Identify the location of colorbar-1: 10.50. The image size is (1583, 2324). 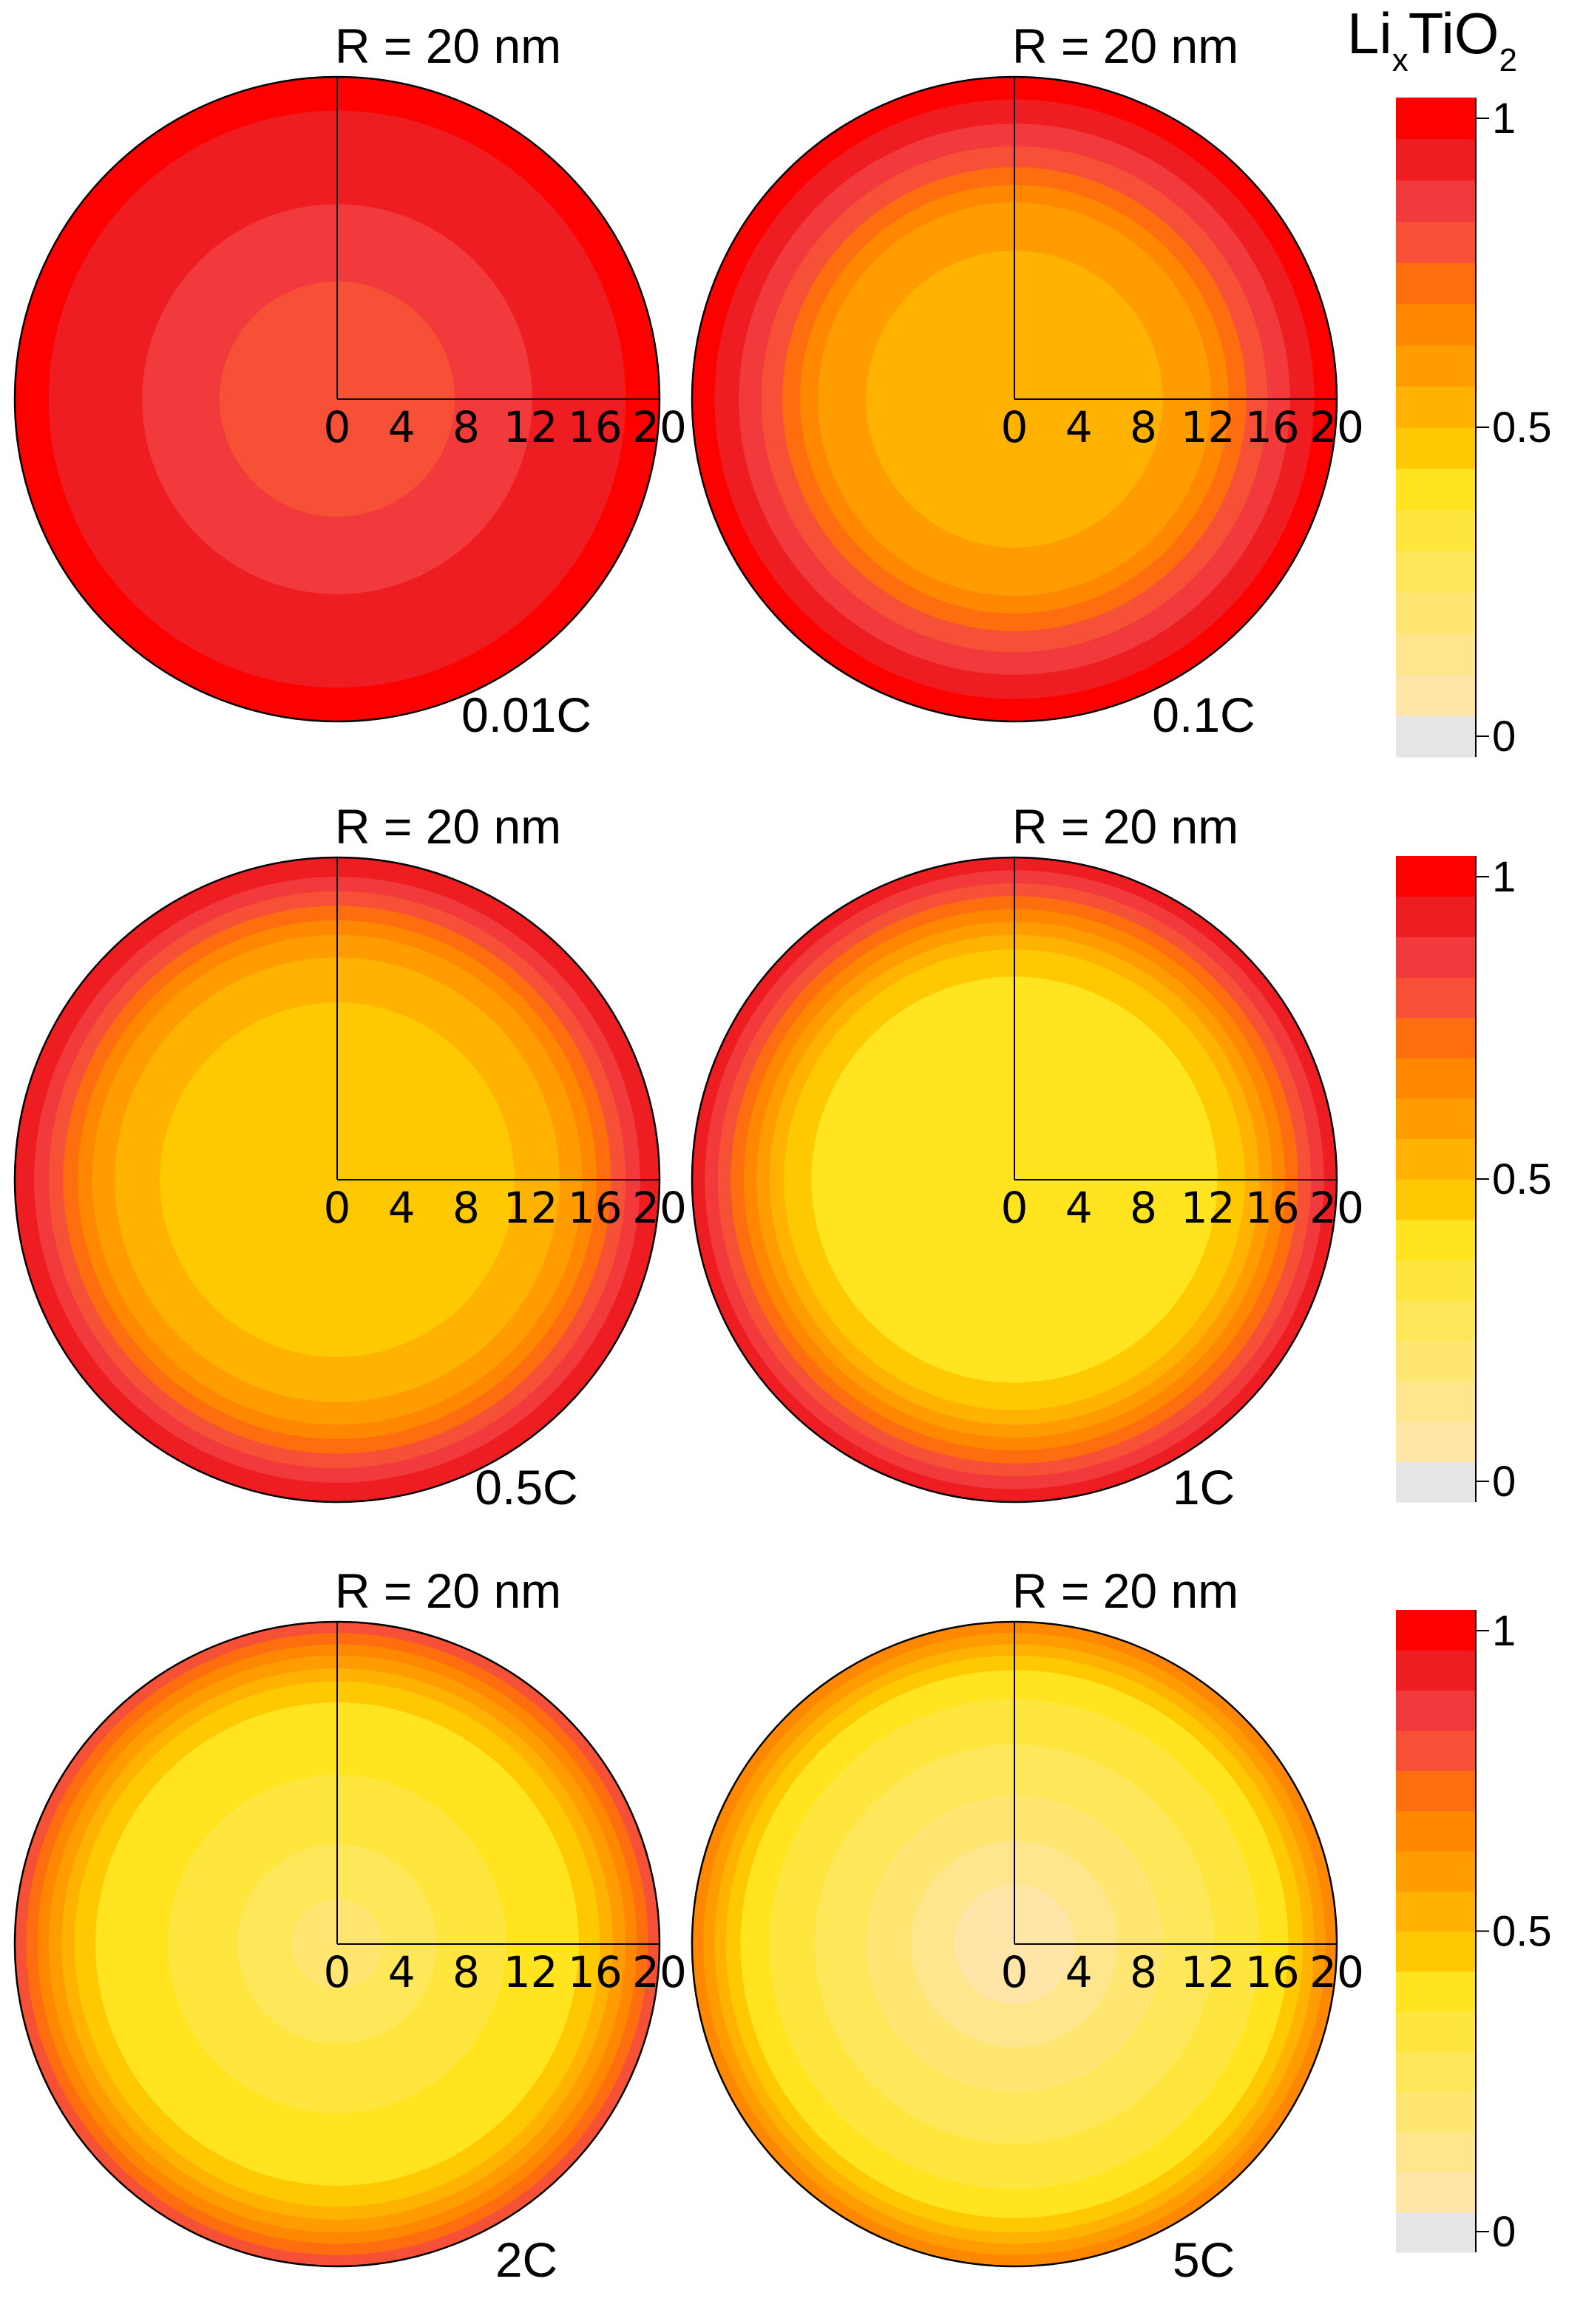
(1474, 1179).